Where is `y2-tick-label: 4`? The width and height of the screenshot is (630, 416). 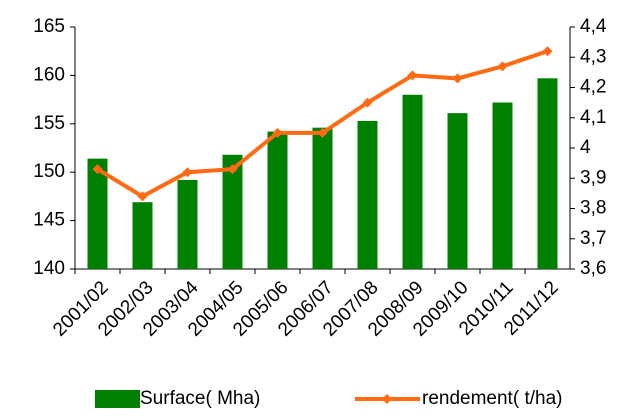
y2-tick-label: 4 is located at coordinates (585, 147).